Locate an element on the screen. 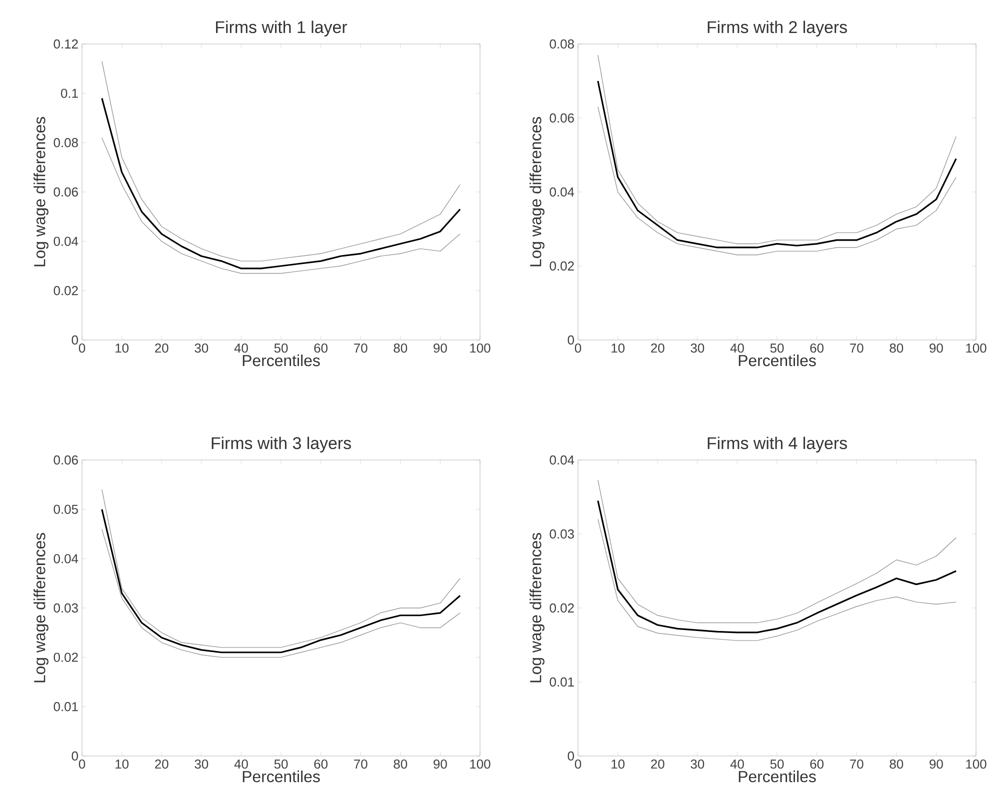 Image resolution: width=987 pixels, height=801 pixels. chart-title: Firms with 1 layer is located at coordinates (282, 28).